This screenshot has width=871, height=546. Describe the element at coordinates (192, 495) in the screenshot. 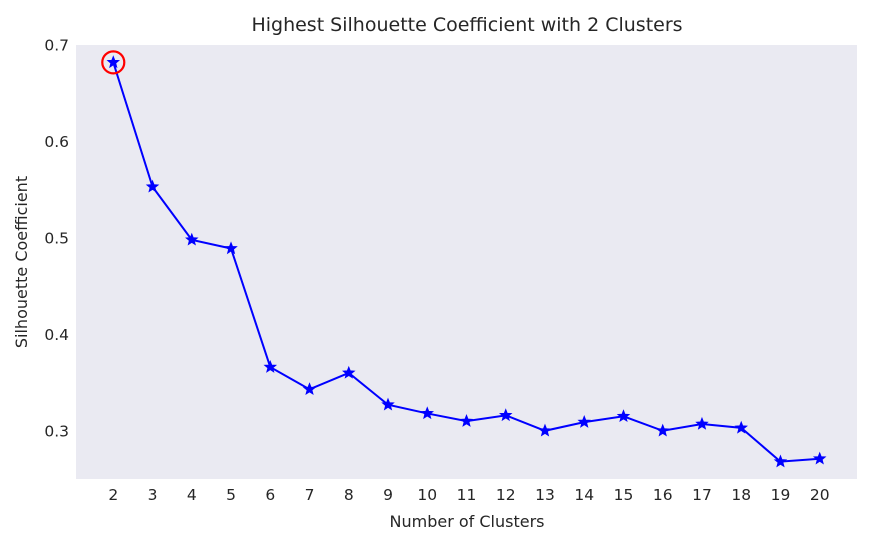

I see `x-tick-label: 4` at that location.